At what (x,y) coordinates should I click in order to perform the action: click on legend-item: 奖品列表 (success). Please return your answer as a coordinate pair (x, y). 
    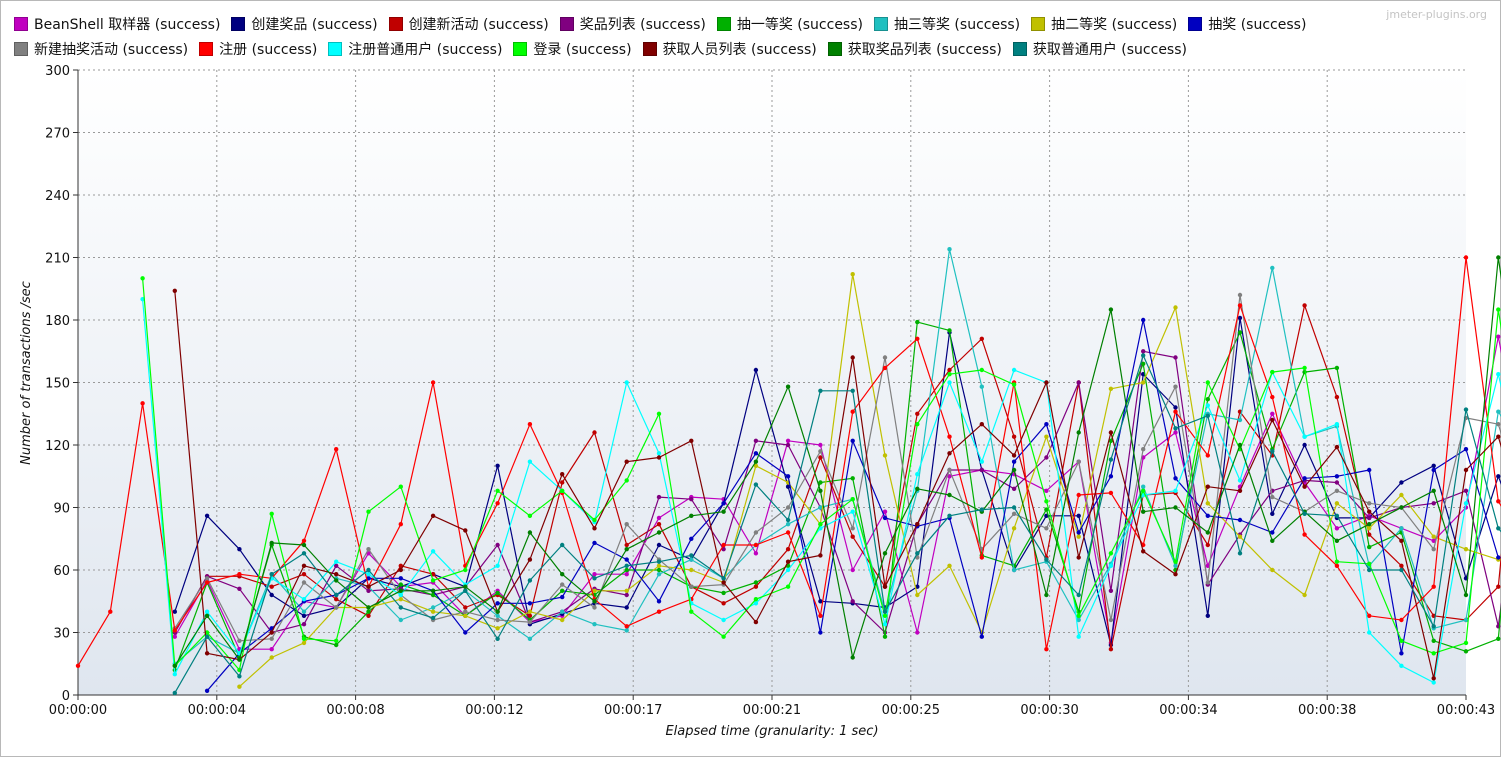
    Looking at the image, I should click on (632, 24).